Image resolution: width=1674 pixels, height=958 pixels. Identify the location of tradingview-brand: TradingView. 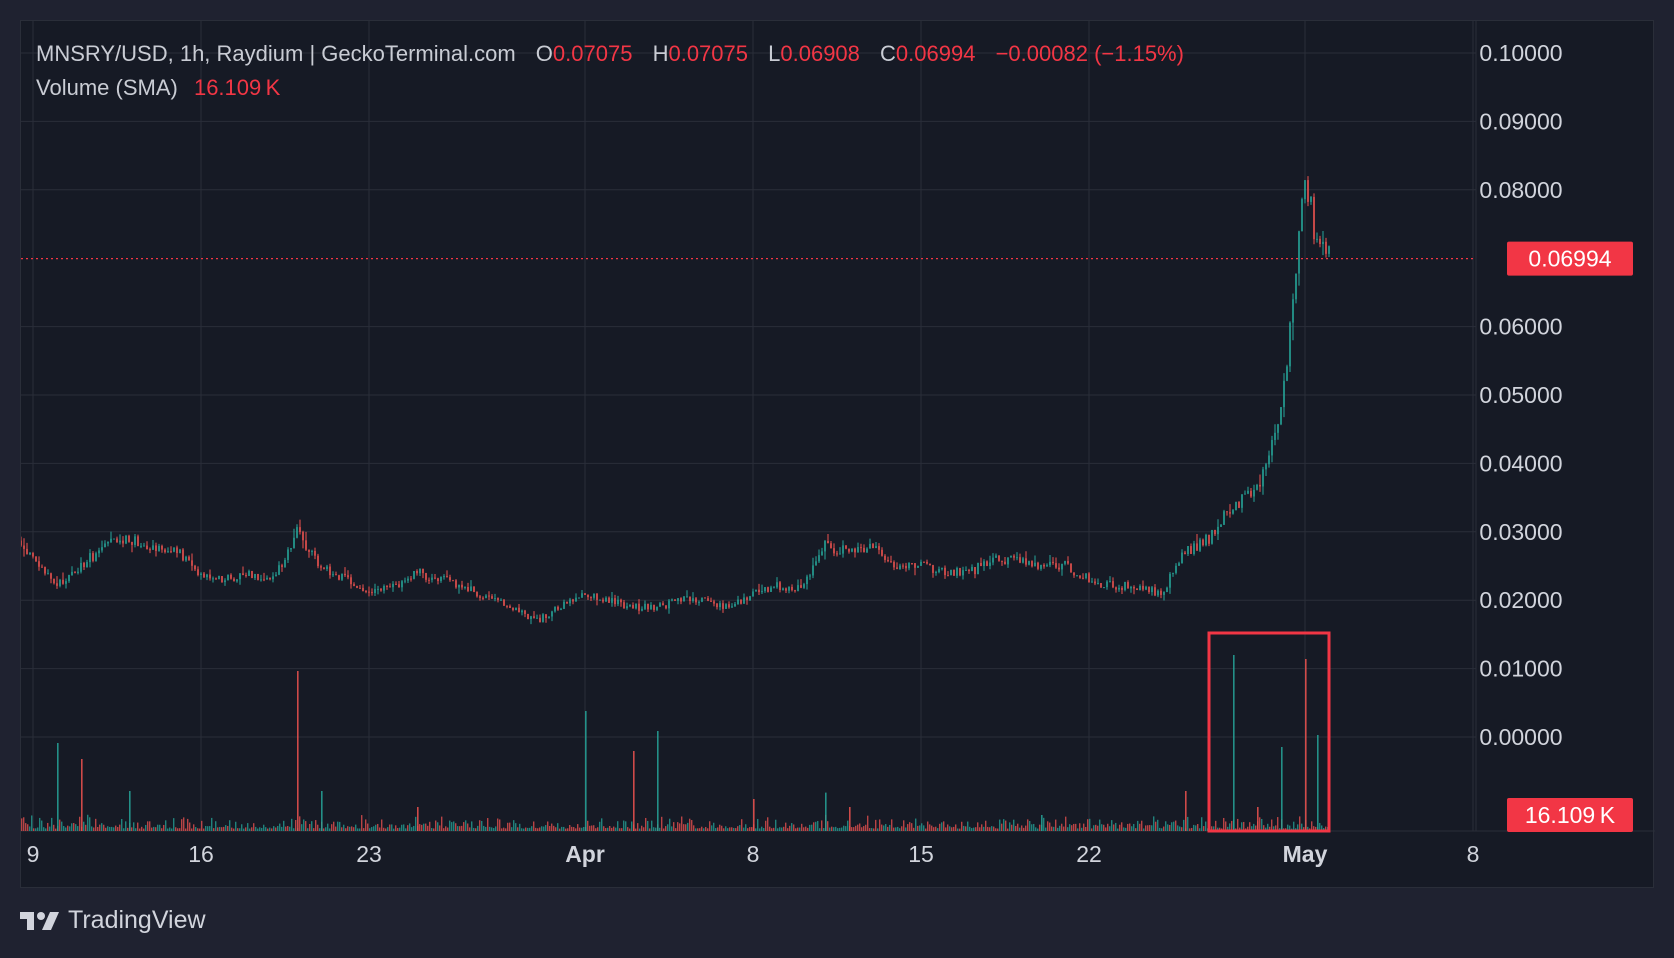
(113, 920).